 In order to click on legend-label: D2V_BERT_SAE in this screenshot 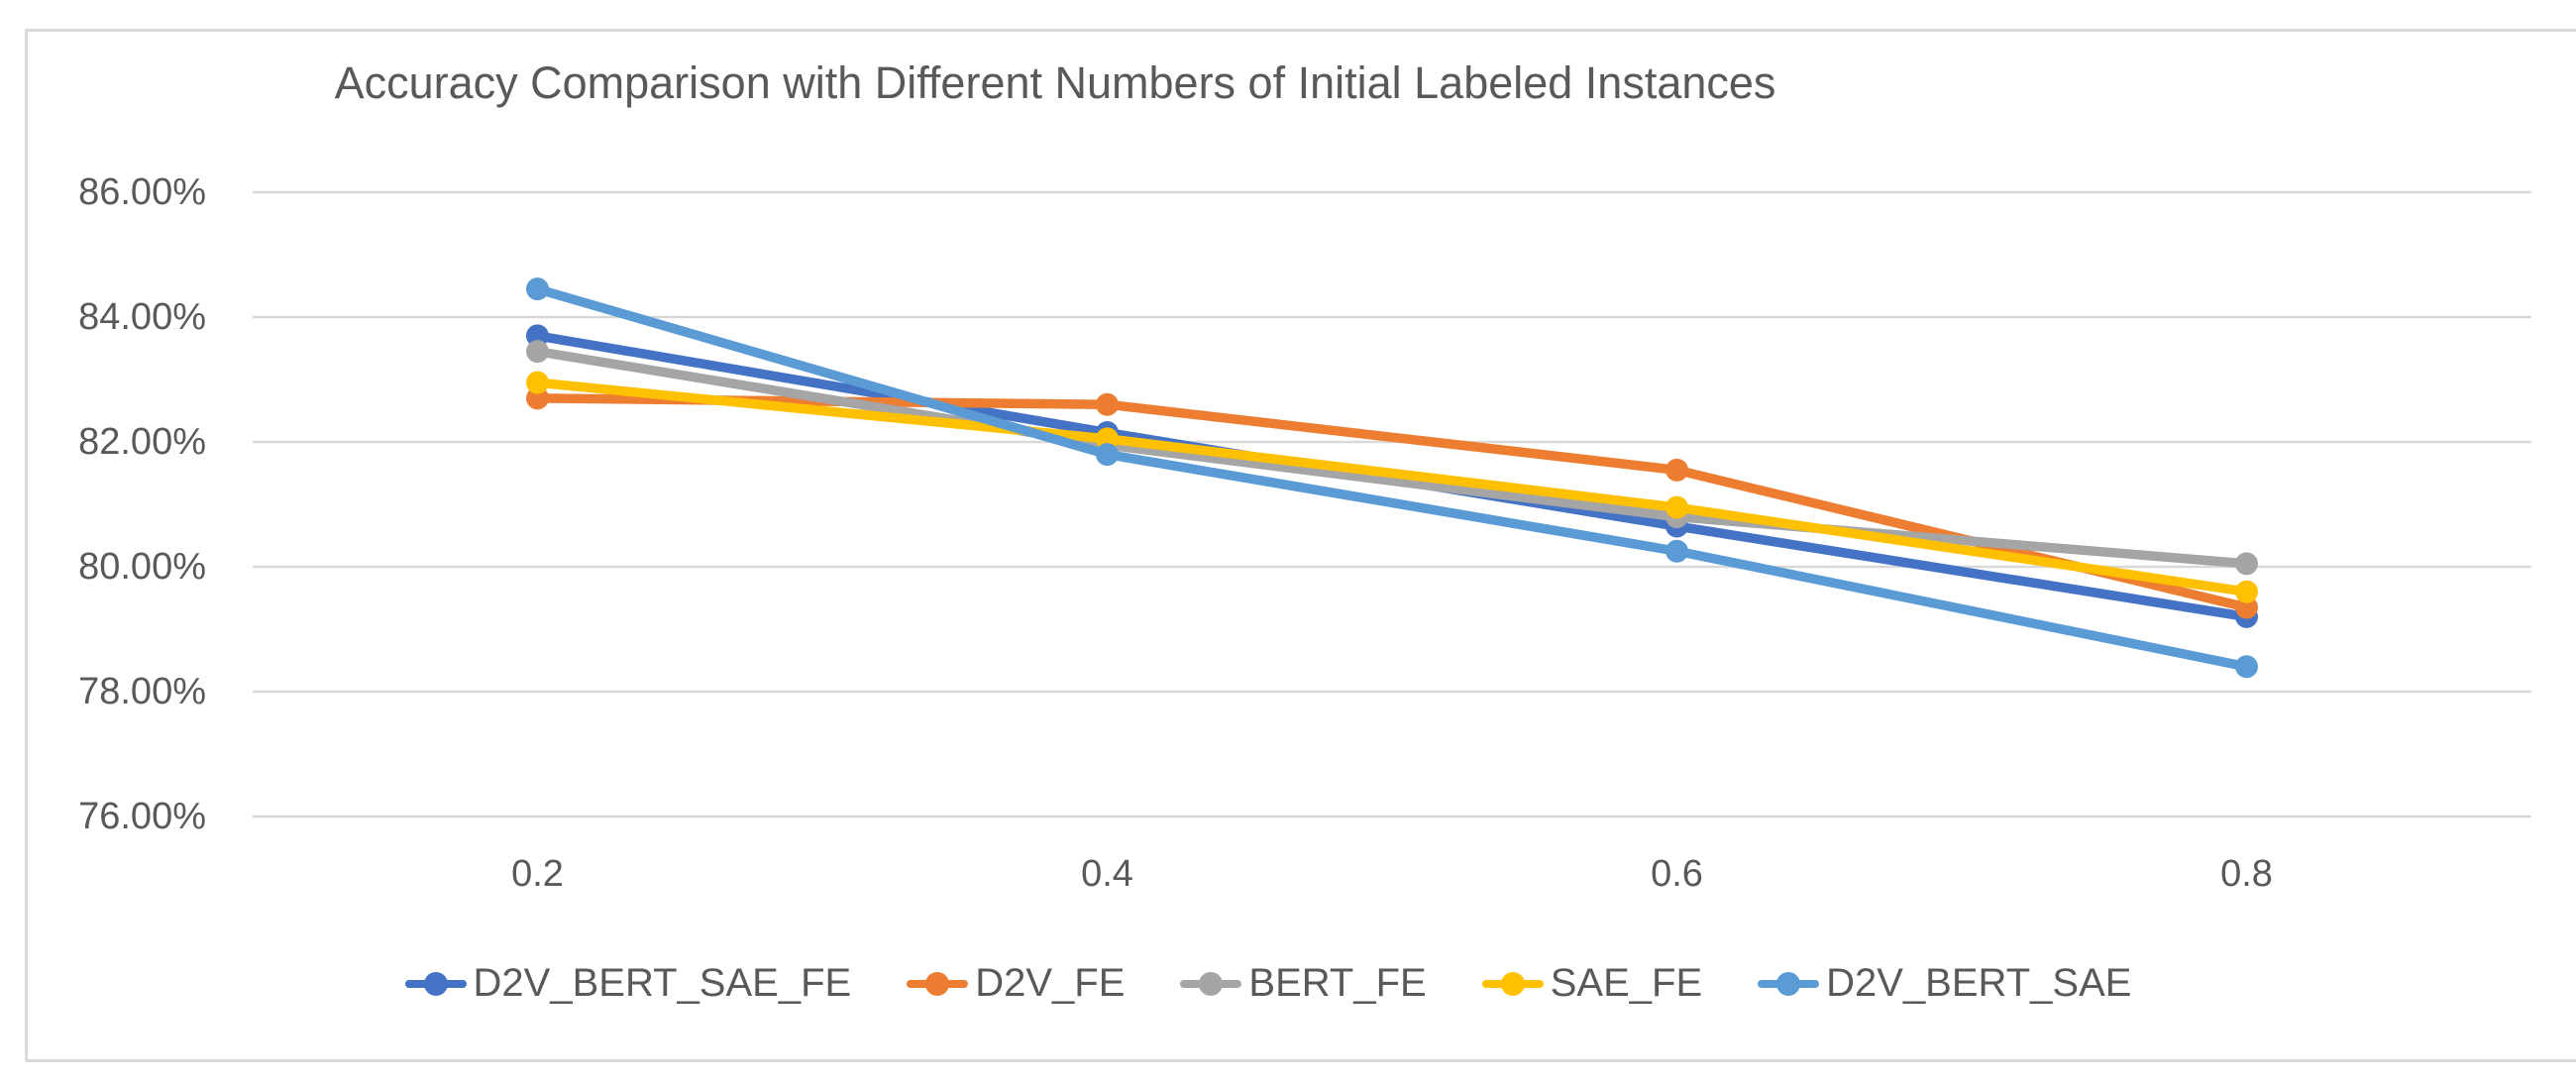, I will do `click(1979, 983)`.